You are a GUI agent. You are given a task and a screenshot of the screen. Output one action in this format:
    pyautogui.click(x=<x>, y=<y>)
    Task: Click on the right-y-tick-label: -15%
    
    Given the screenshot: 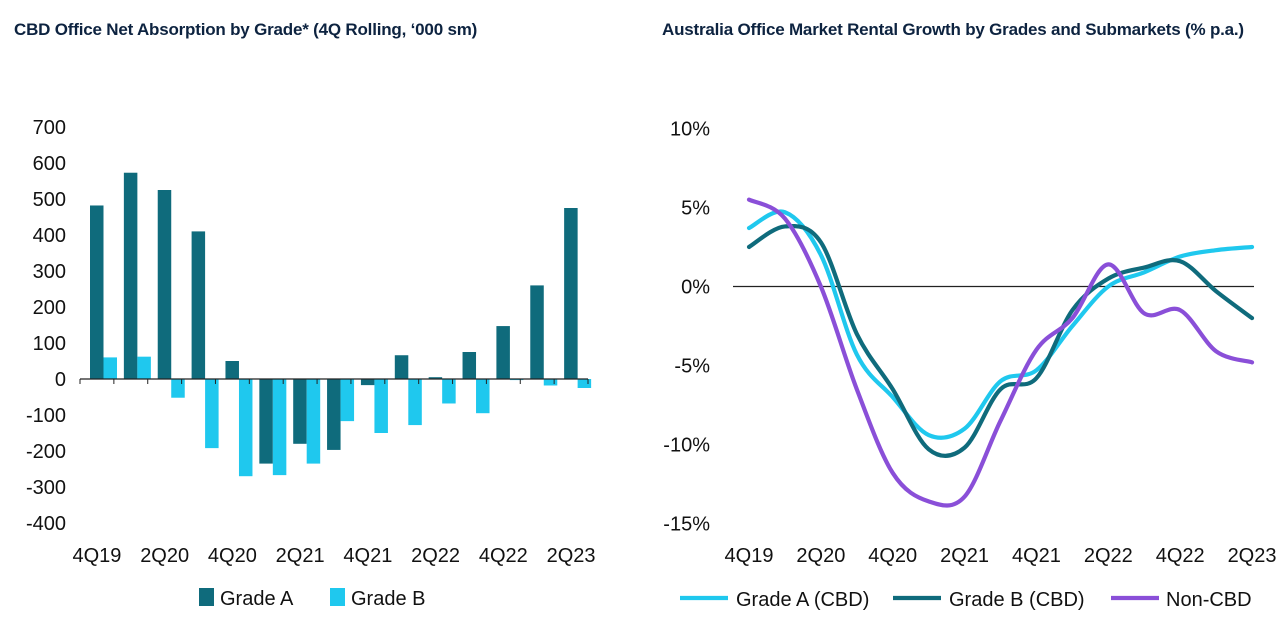 What is the action you would take?
    pyautogui.click(x=686, y=525)
    